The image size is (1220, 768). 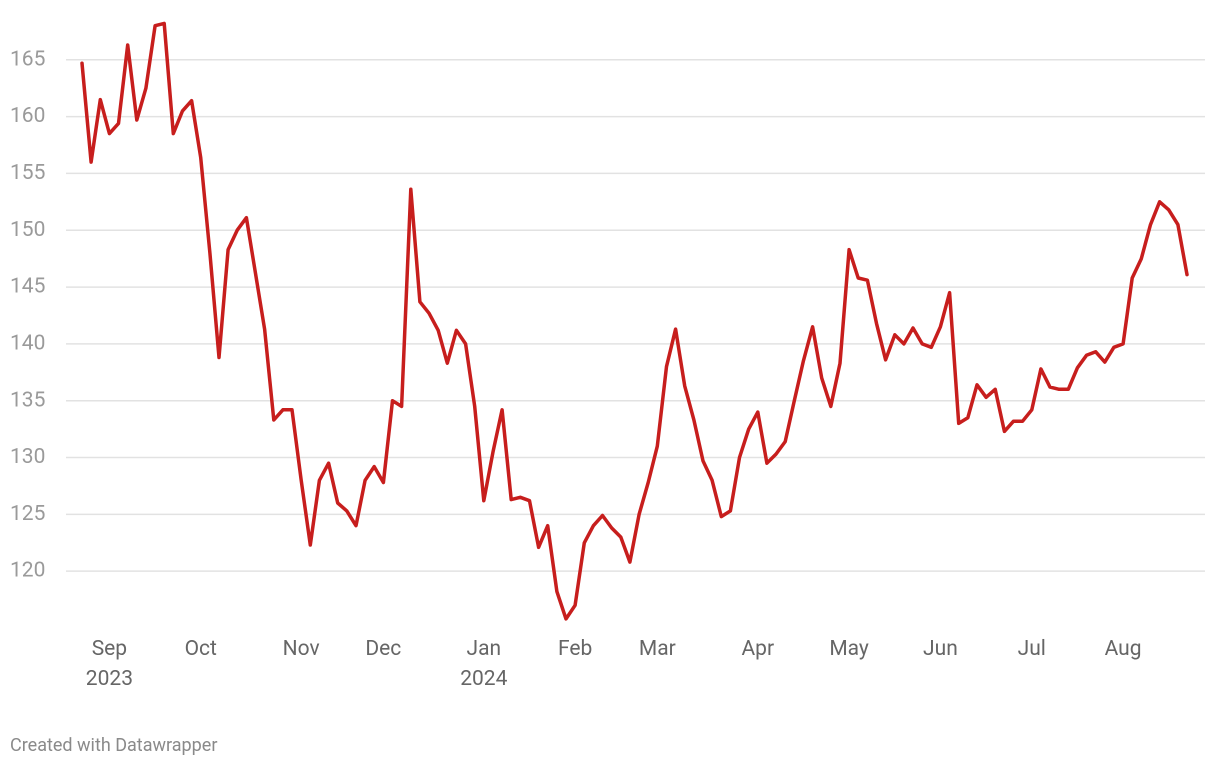 I want to click on y-tick-label: 150, so click(x=27, y=230).